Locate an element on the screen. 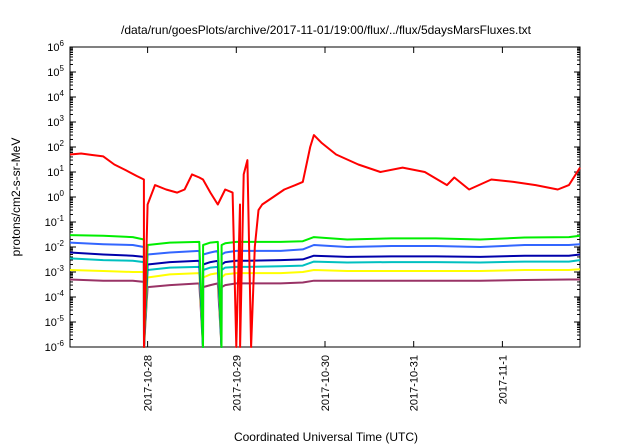 This screenshot has height=448, width=640. y-tick-label: 10⁻⁶ is located at coordinates (55, 346).